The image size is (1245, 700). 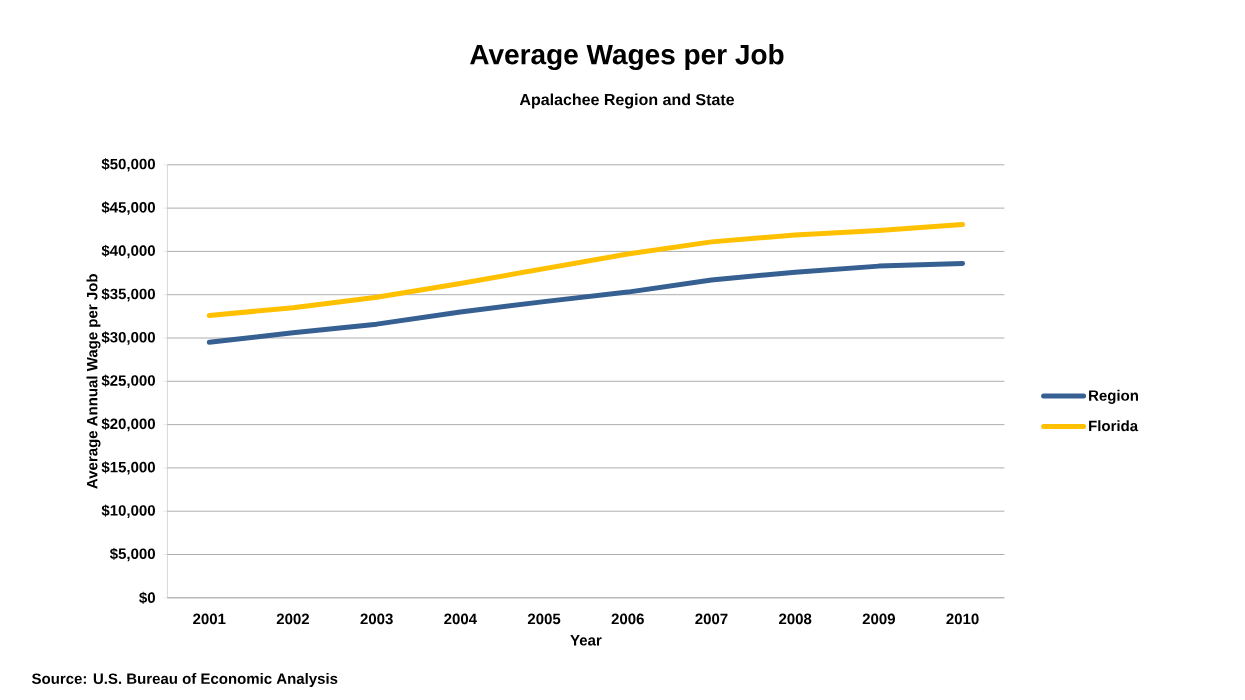 What do you see at coordinates (128, 338) in the screenshot?
I see `y-tick-label: $30,000` at bounding box center [128, 338].